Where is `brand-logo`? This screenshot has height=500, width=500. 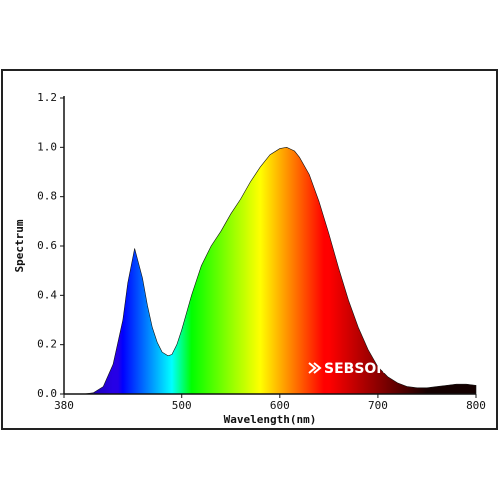
brand-logo is located at coordinates (315, 368).